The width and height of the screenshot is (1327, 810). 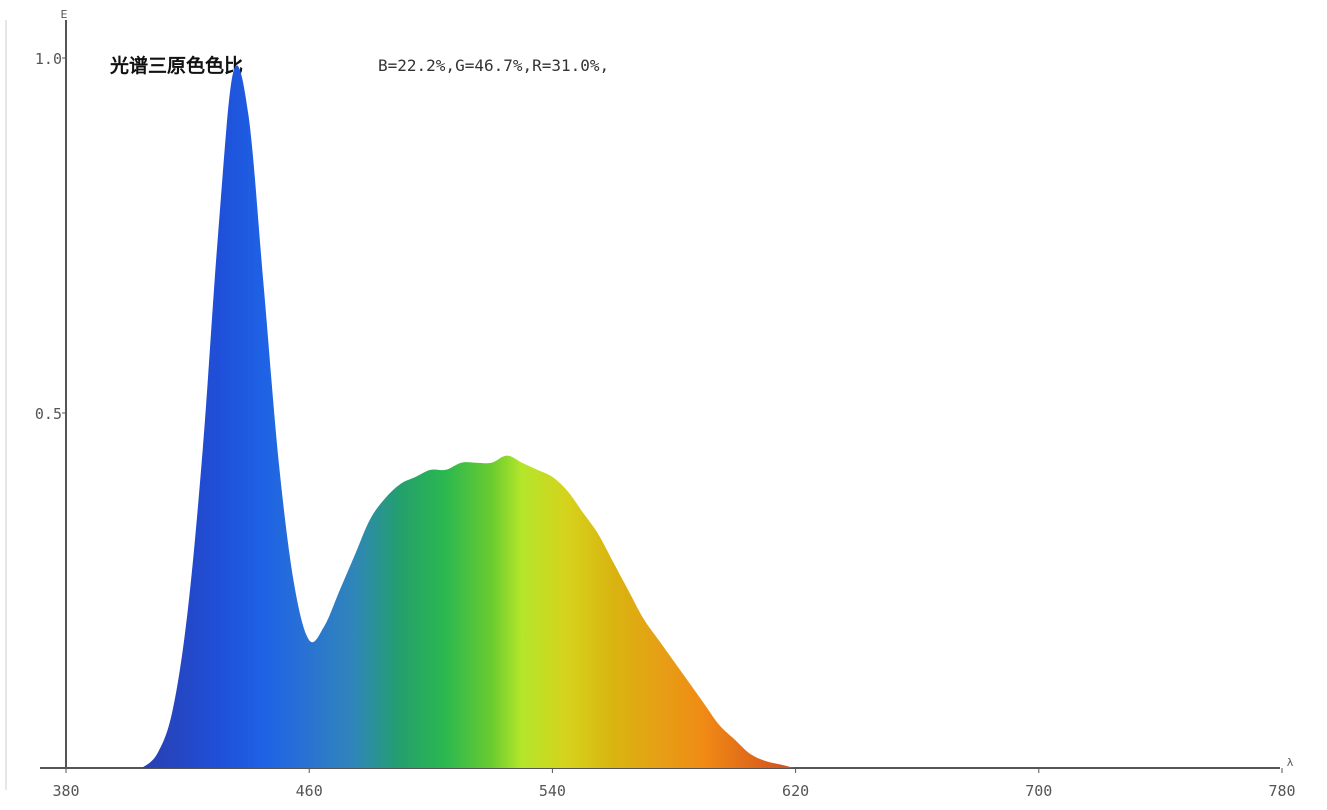 What do you see at coordinates (493, 65) in the screenshot?
I see `chart-subtitle: B=22.2%,G=46.7%,R=31.0%,` at bounding box center [493, 65].